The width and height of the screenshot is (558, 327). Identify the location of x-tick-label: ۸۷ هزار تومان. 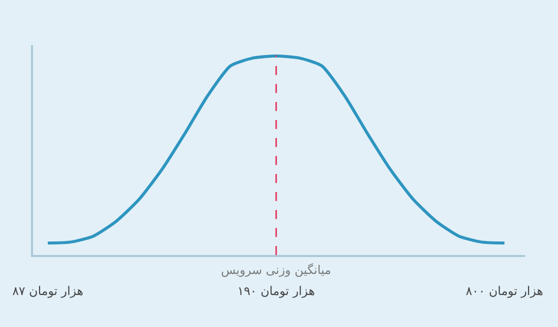
(48, 291).